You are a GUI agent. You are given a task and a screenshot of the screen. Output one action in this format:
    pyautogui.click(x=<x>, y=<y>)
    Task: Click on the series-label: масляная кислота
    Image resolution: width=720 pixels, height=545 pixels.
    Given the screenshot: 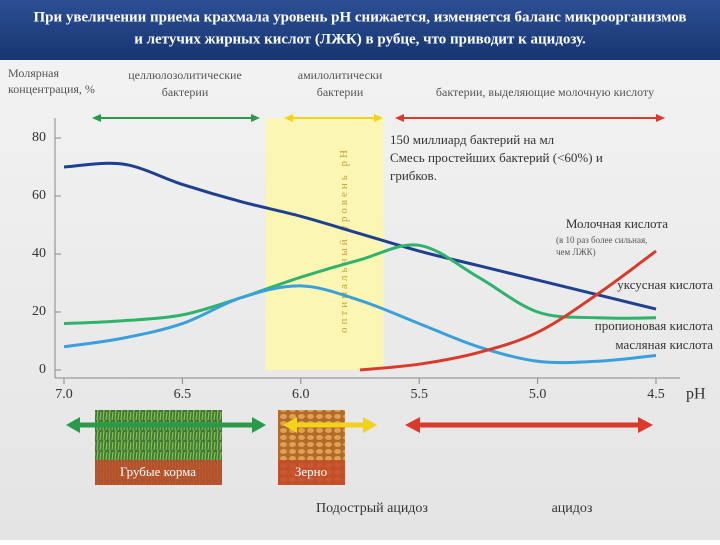 What is the action you would take?
    pyautogui.click(x=664, y=344)
    